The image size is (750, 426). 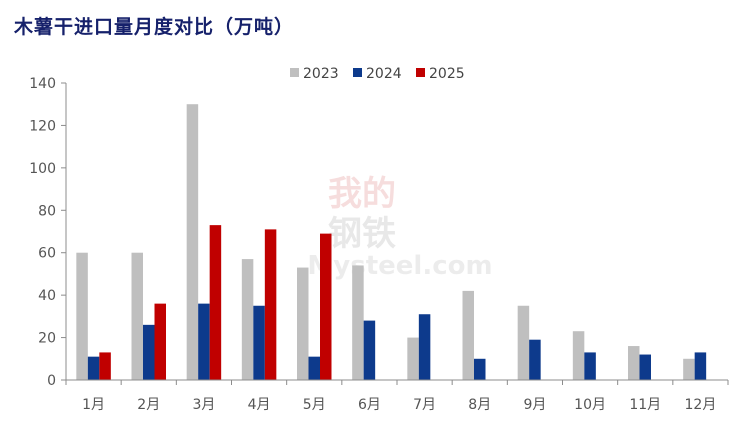 I want to click on legend-item-2023: 2023, so click(x=314, y=74).